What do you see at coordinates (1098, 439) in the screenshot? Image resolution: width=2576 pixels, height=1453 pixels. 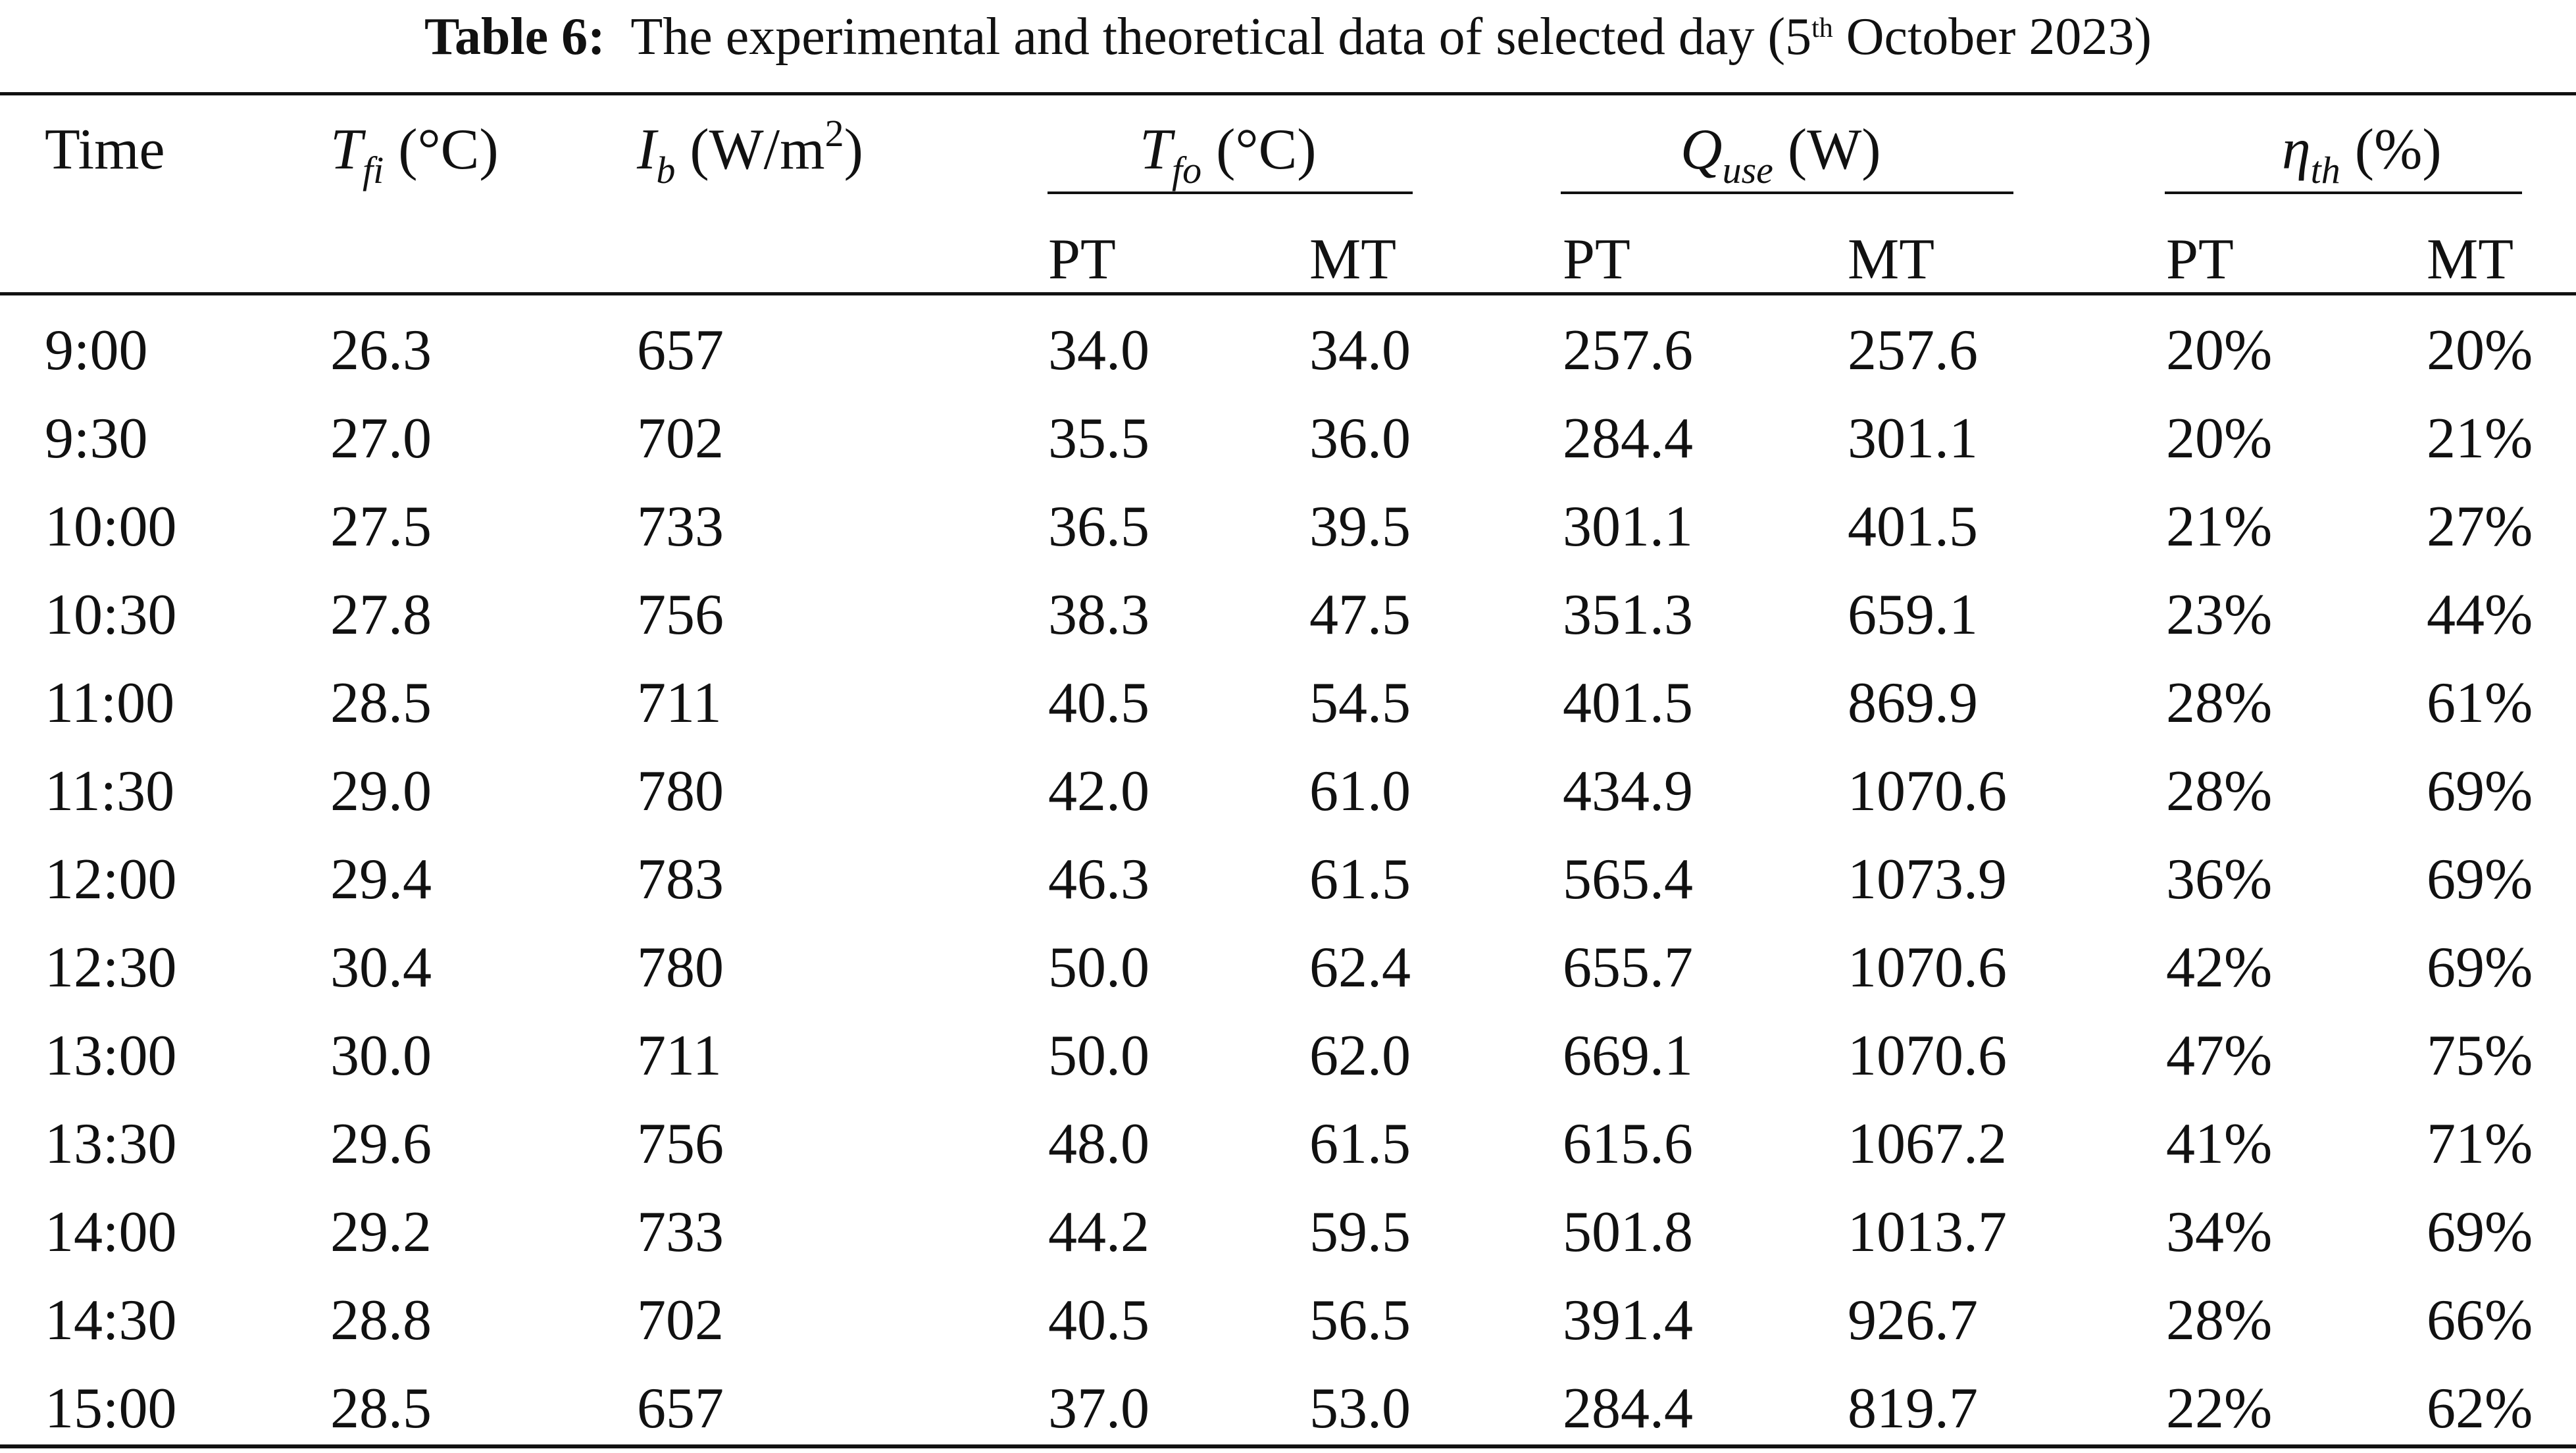 I see `cell-tfo-pt: 35.5` at bounding box center [1098, 439].